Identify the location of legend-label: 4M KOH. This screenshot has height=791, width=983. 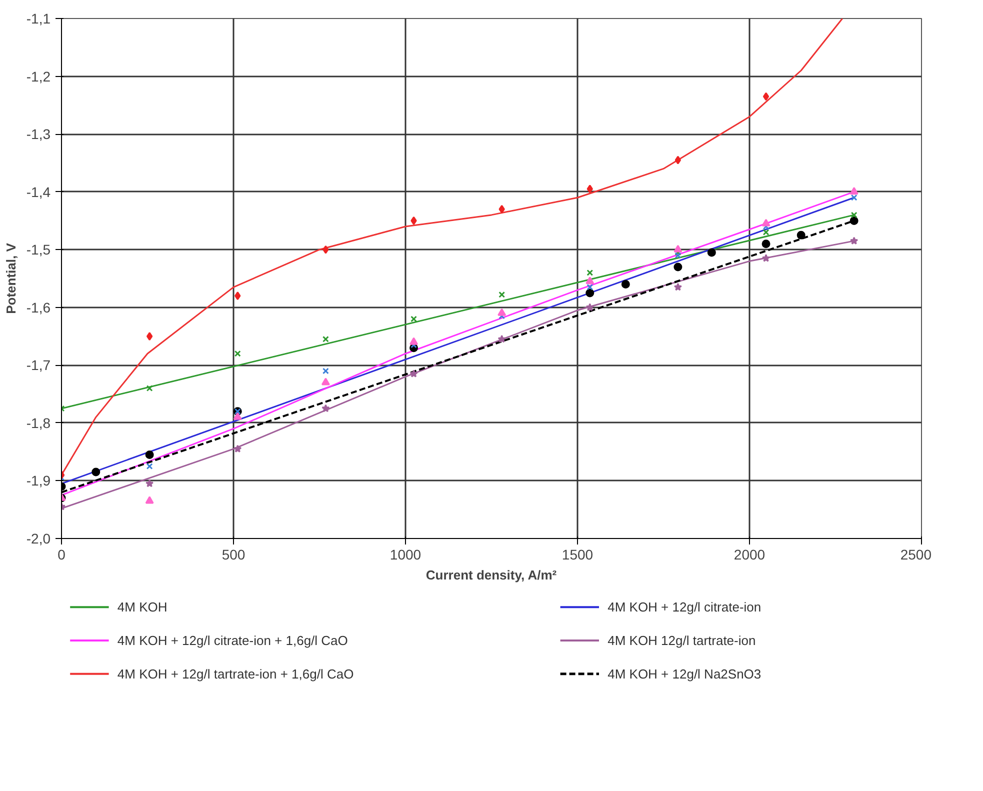
(142, 607).